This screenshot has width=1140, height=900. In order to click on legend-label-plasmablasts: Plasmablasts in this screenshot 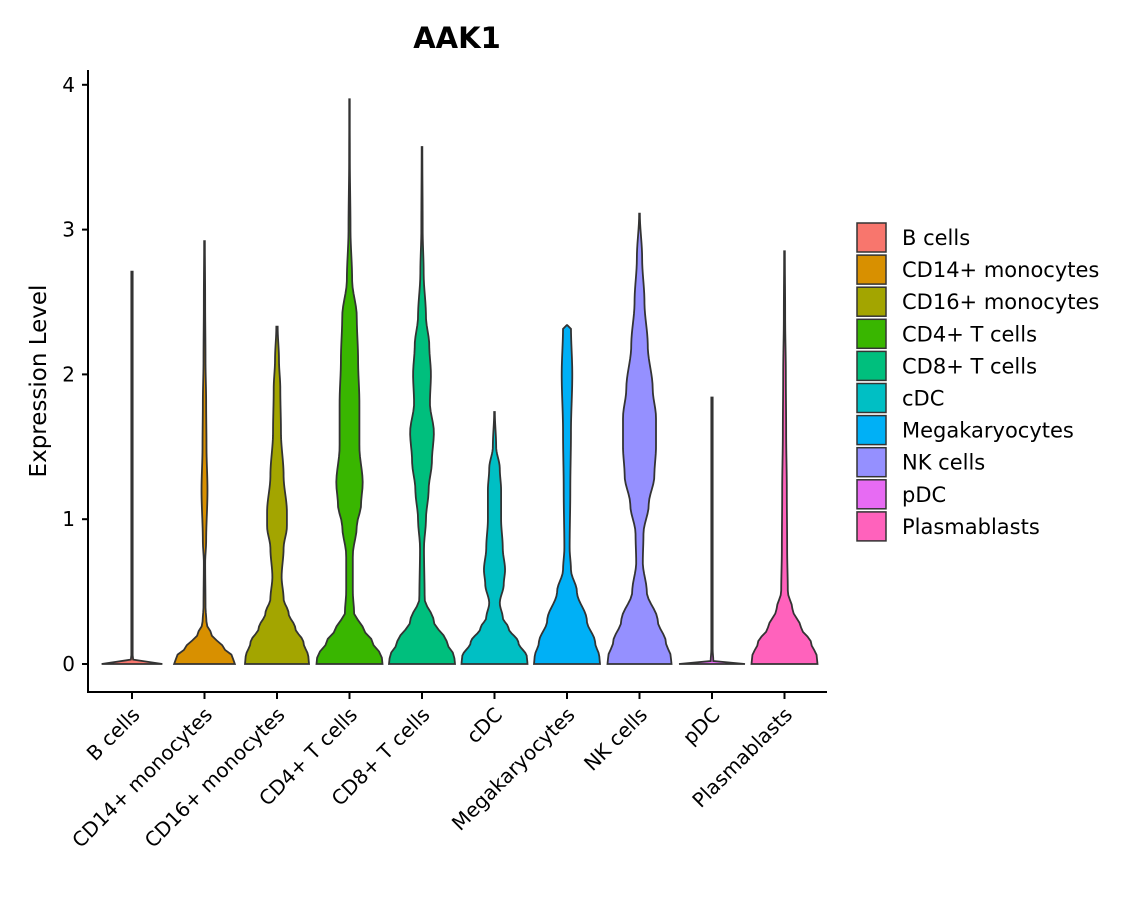, I will do `click(971, 527)`.